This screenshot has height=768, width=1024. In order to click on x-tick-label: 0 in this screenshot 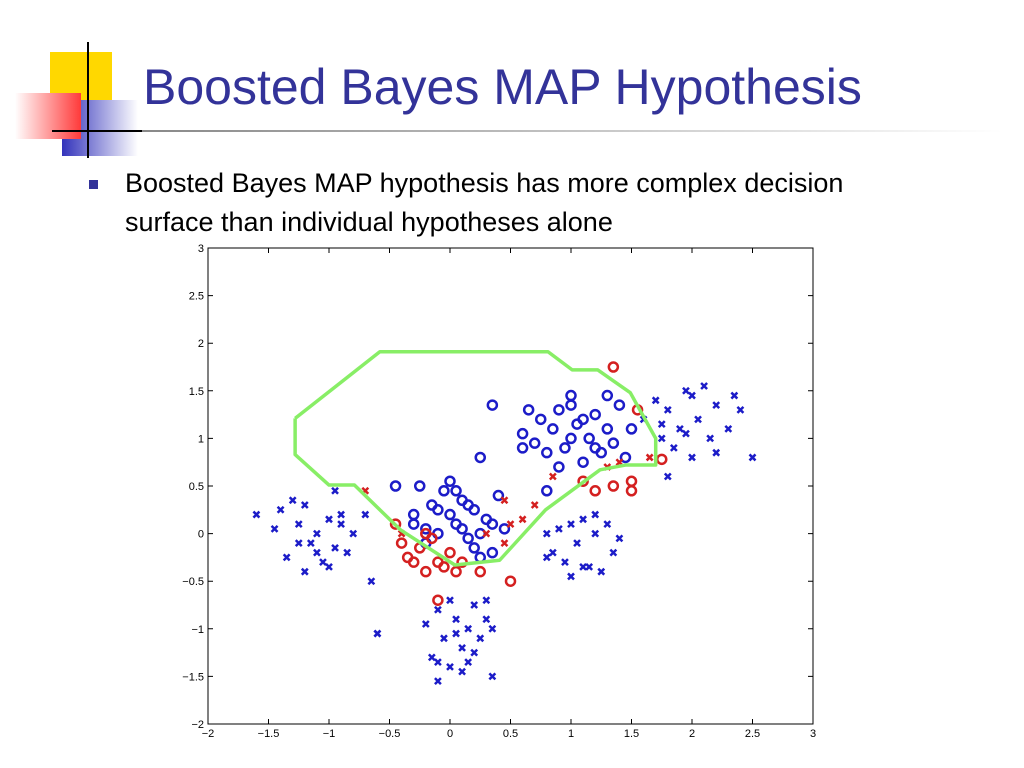, I will do `click(450, 734)`.